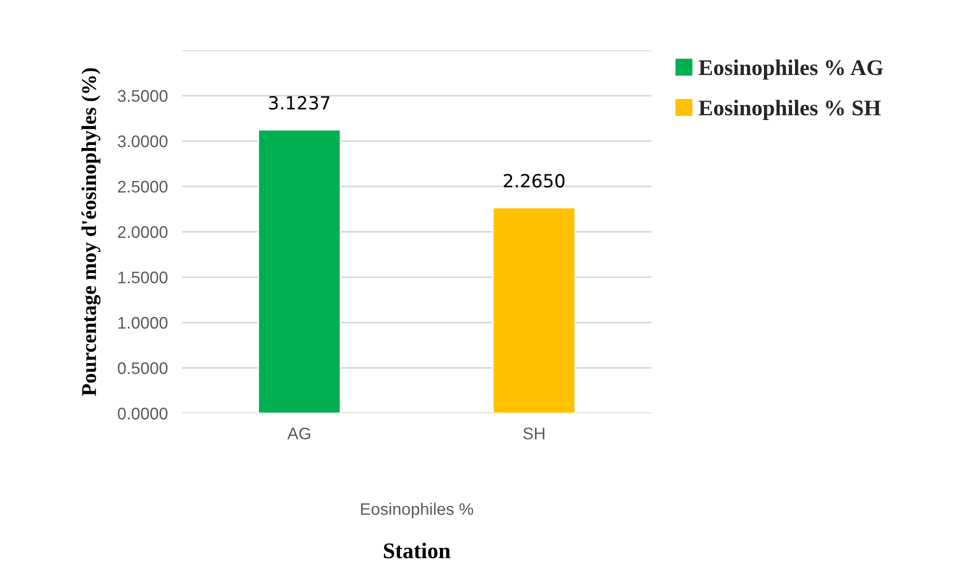  What do you see at coordinates (298, 434) in the screenshot?
I see `x-tick-label: AG` at bounding box center [298, 434].